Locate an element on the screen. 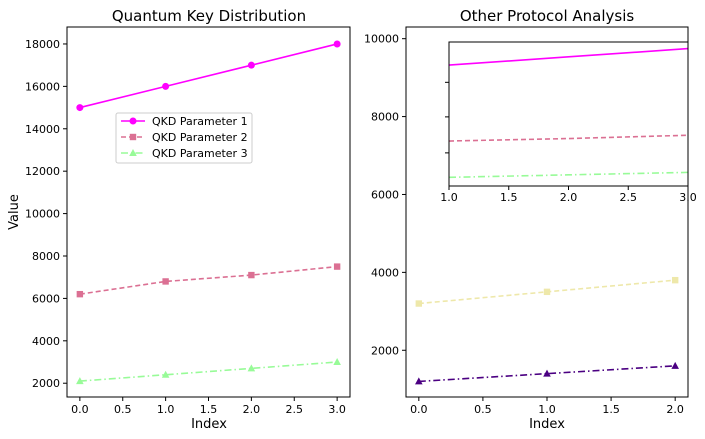 The width and height of the screenshot is (705, 439). inset-frame is located at coordinates (568, 114).